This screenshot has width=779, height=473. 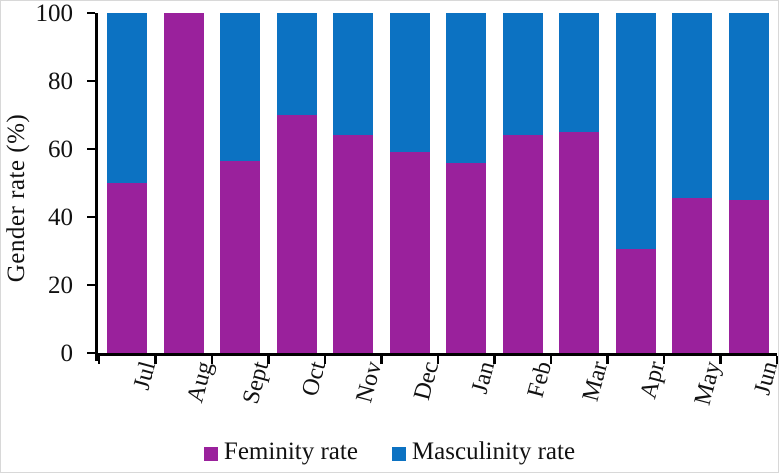 I want to click on x-axis-tick-label: Jul, so click(x=145, y=375).